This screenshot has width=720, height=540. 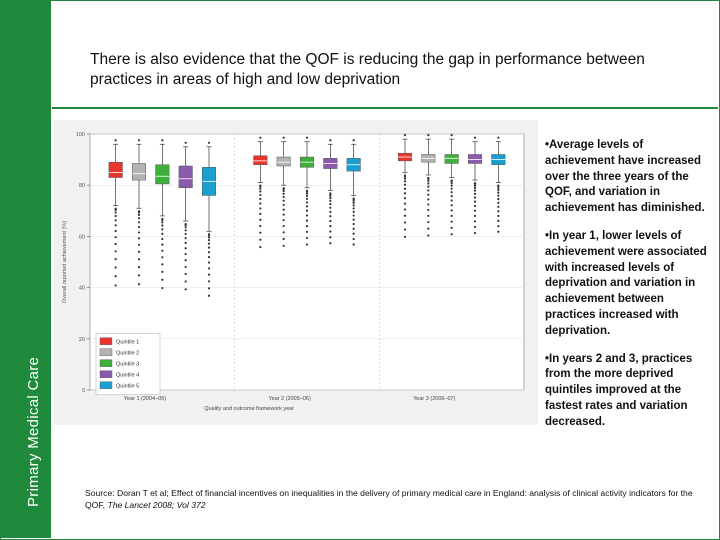 What do you see at coordinates (80, 135) in the screenshot?
I see `y-tick-label: 100` at bounding box center [80, 135].